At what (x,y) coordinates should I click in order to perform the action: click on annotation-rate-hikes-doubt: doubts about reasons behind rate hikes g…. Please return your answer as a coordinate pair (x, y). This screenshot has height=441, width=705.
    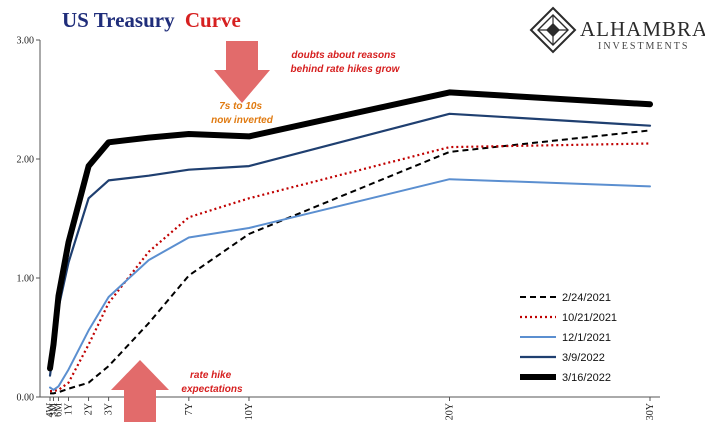
    Looking at the image, I should click on (346, 62).